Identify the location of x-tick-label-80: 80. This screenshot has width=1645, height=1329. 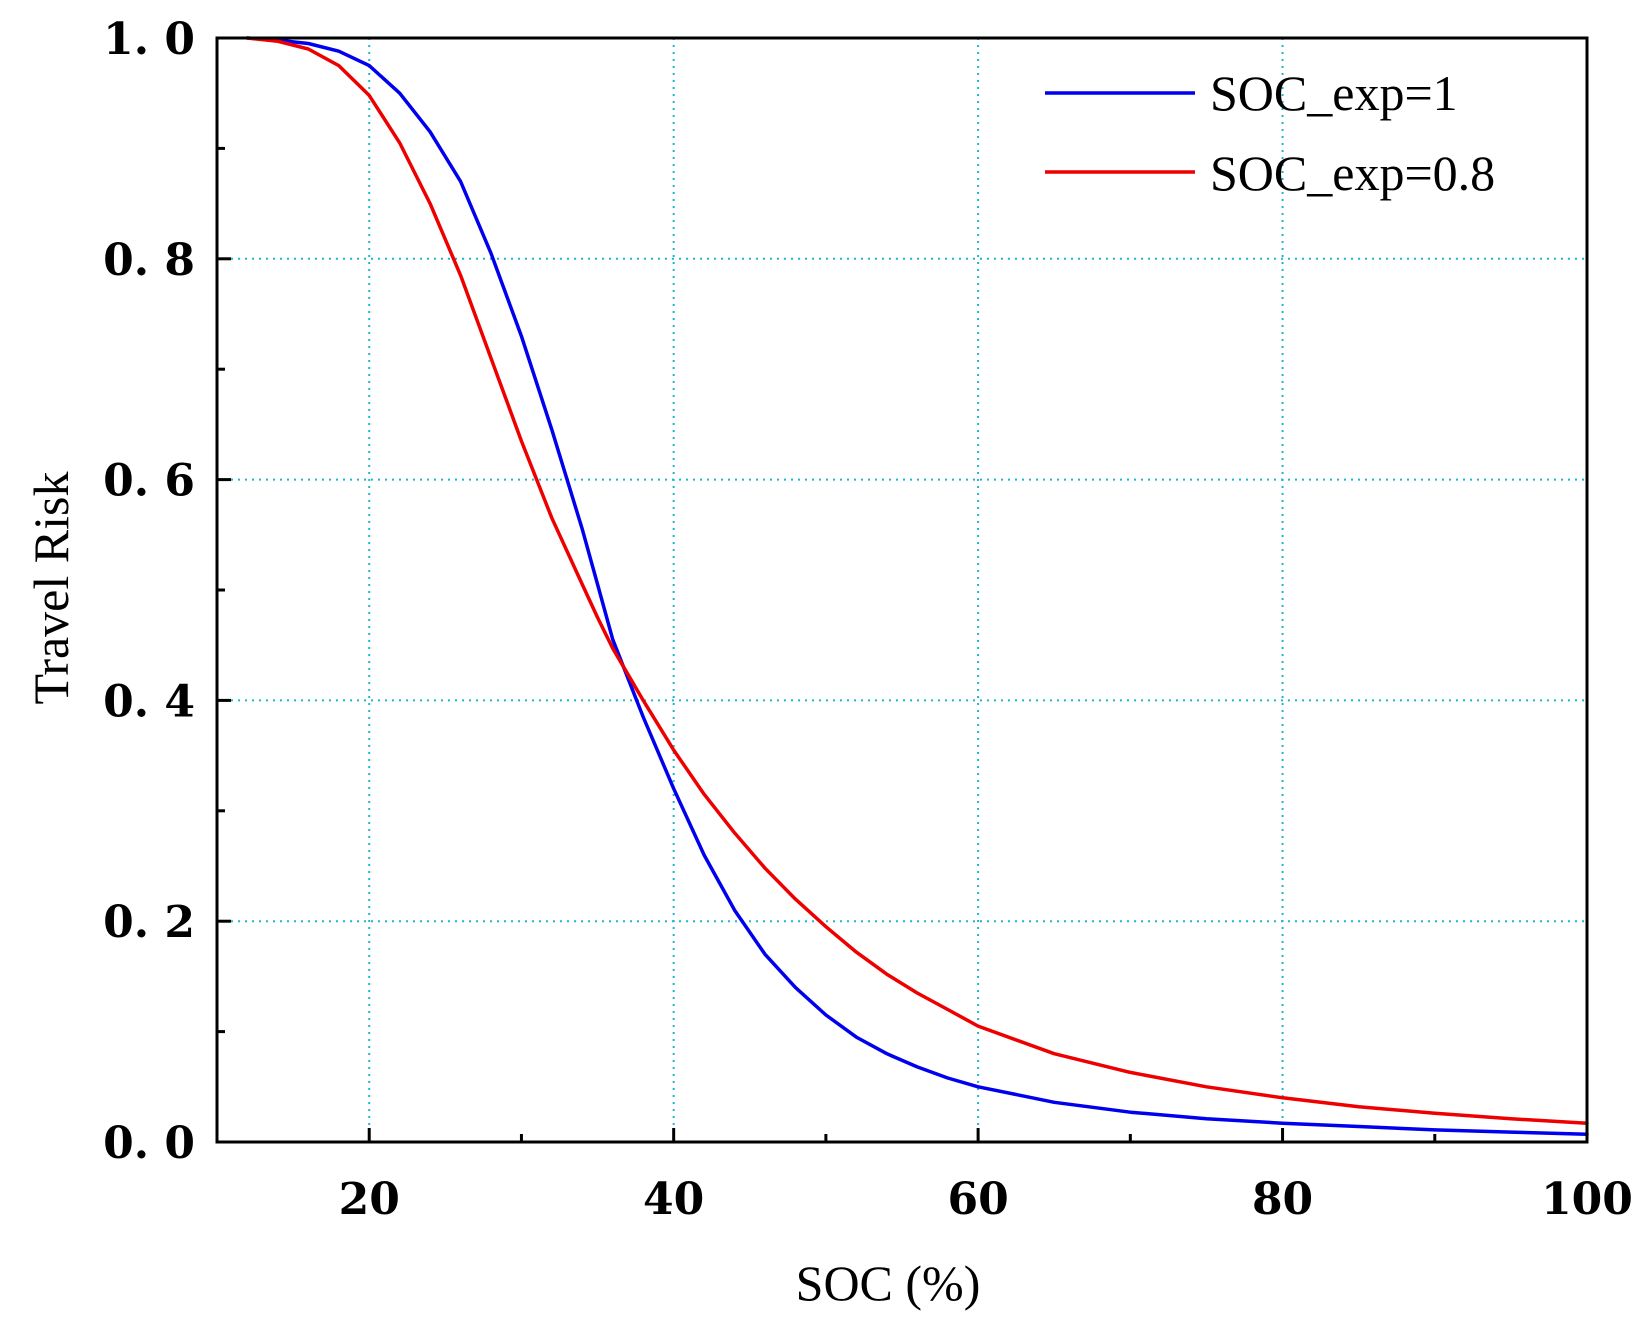
(1282, 1199).